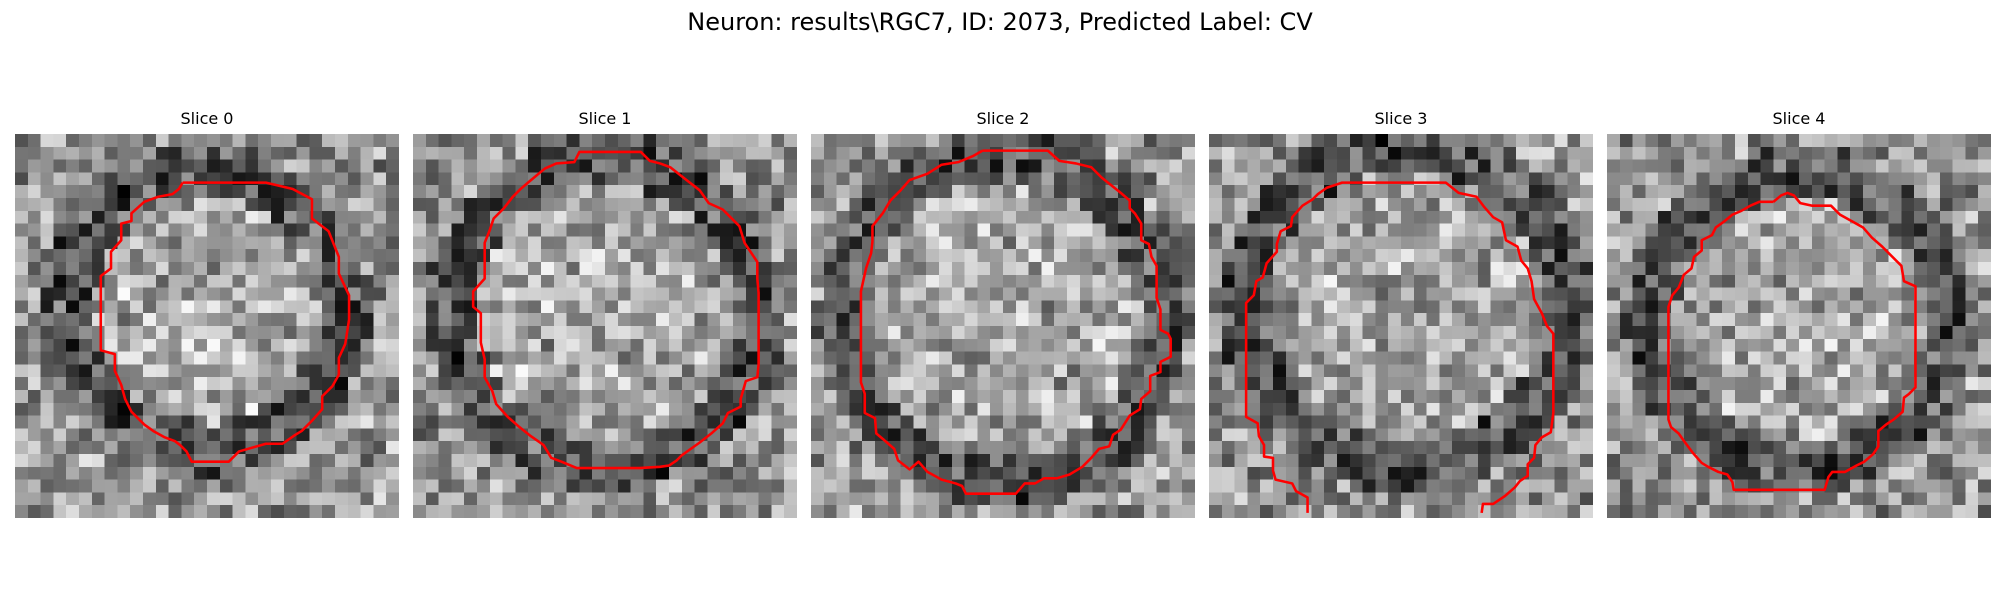 Image resolution: width=2000 pixels, height=600 pixels. What do you see at coordinates (605, 118) in the screenshot?
I see `slice-title-1: Slice 1` at bounding box center [605, 118].